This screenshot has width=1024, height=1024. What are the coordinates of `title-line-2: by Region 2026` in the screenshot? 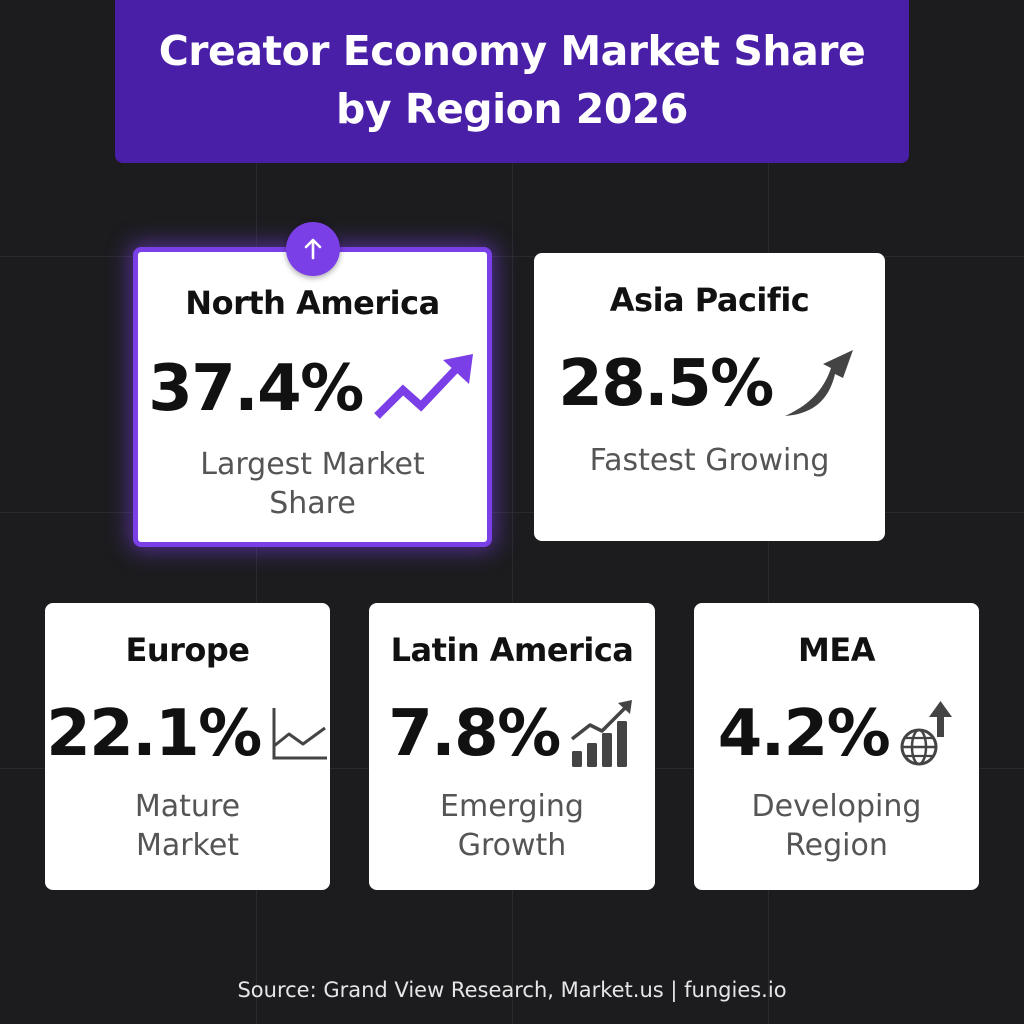 It's located at (512, 108).